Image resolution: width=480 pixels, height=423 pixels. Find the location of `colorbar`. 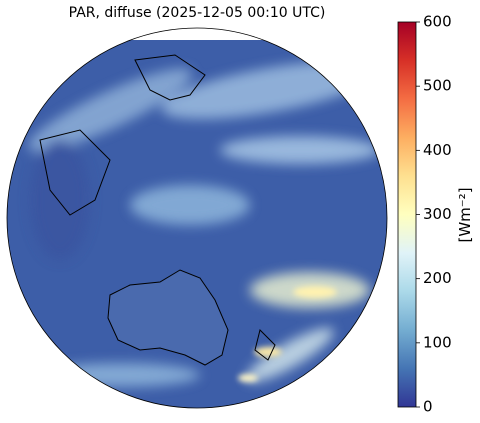

colorbar is located at coordinates (407, 214).